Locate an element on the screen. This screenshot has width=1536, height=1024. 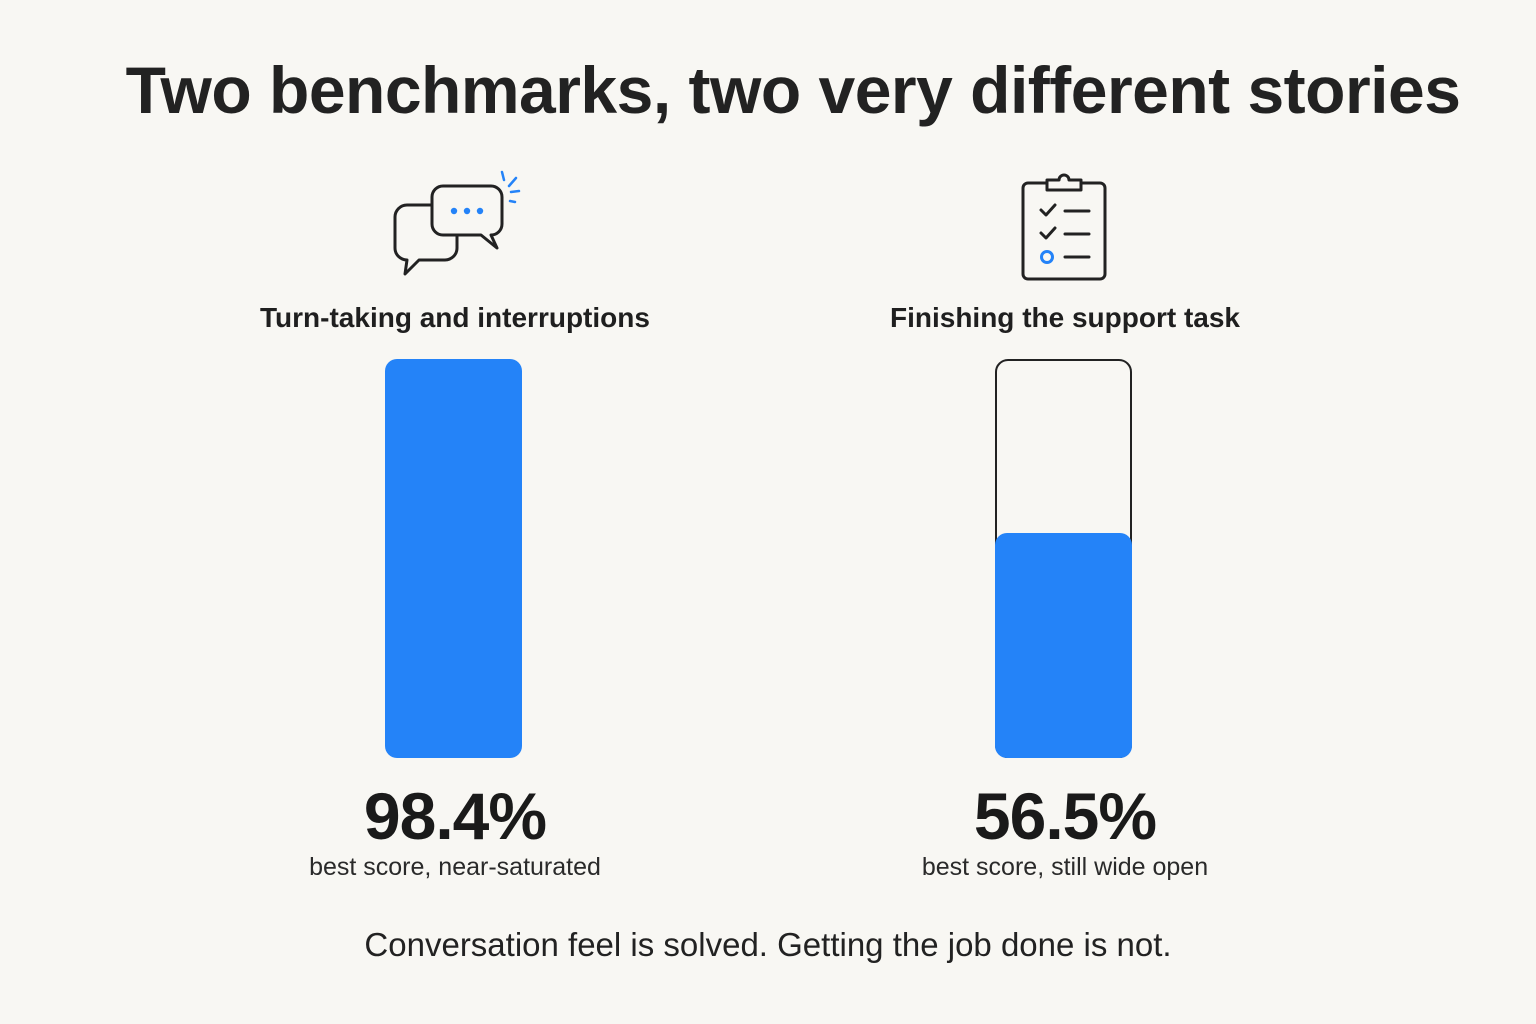
value-caption: best score, near-saturated is located at coordinates (455, 867).